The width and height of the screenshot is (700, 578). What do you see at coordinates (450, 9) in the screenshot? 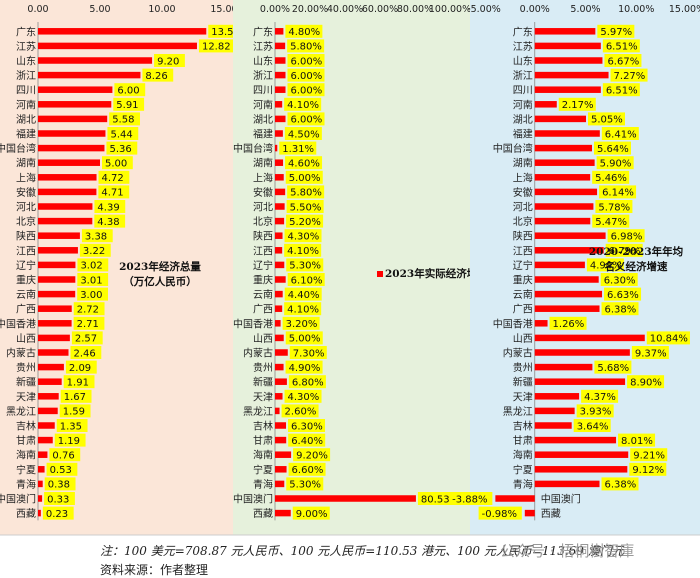
I see `x-tick-label: 100.00%` at bounding box center [450, 9].